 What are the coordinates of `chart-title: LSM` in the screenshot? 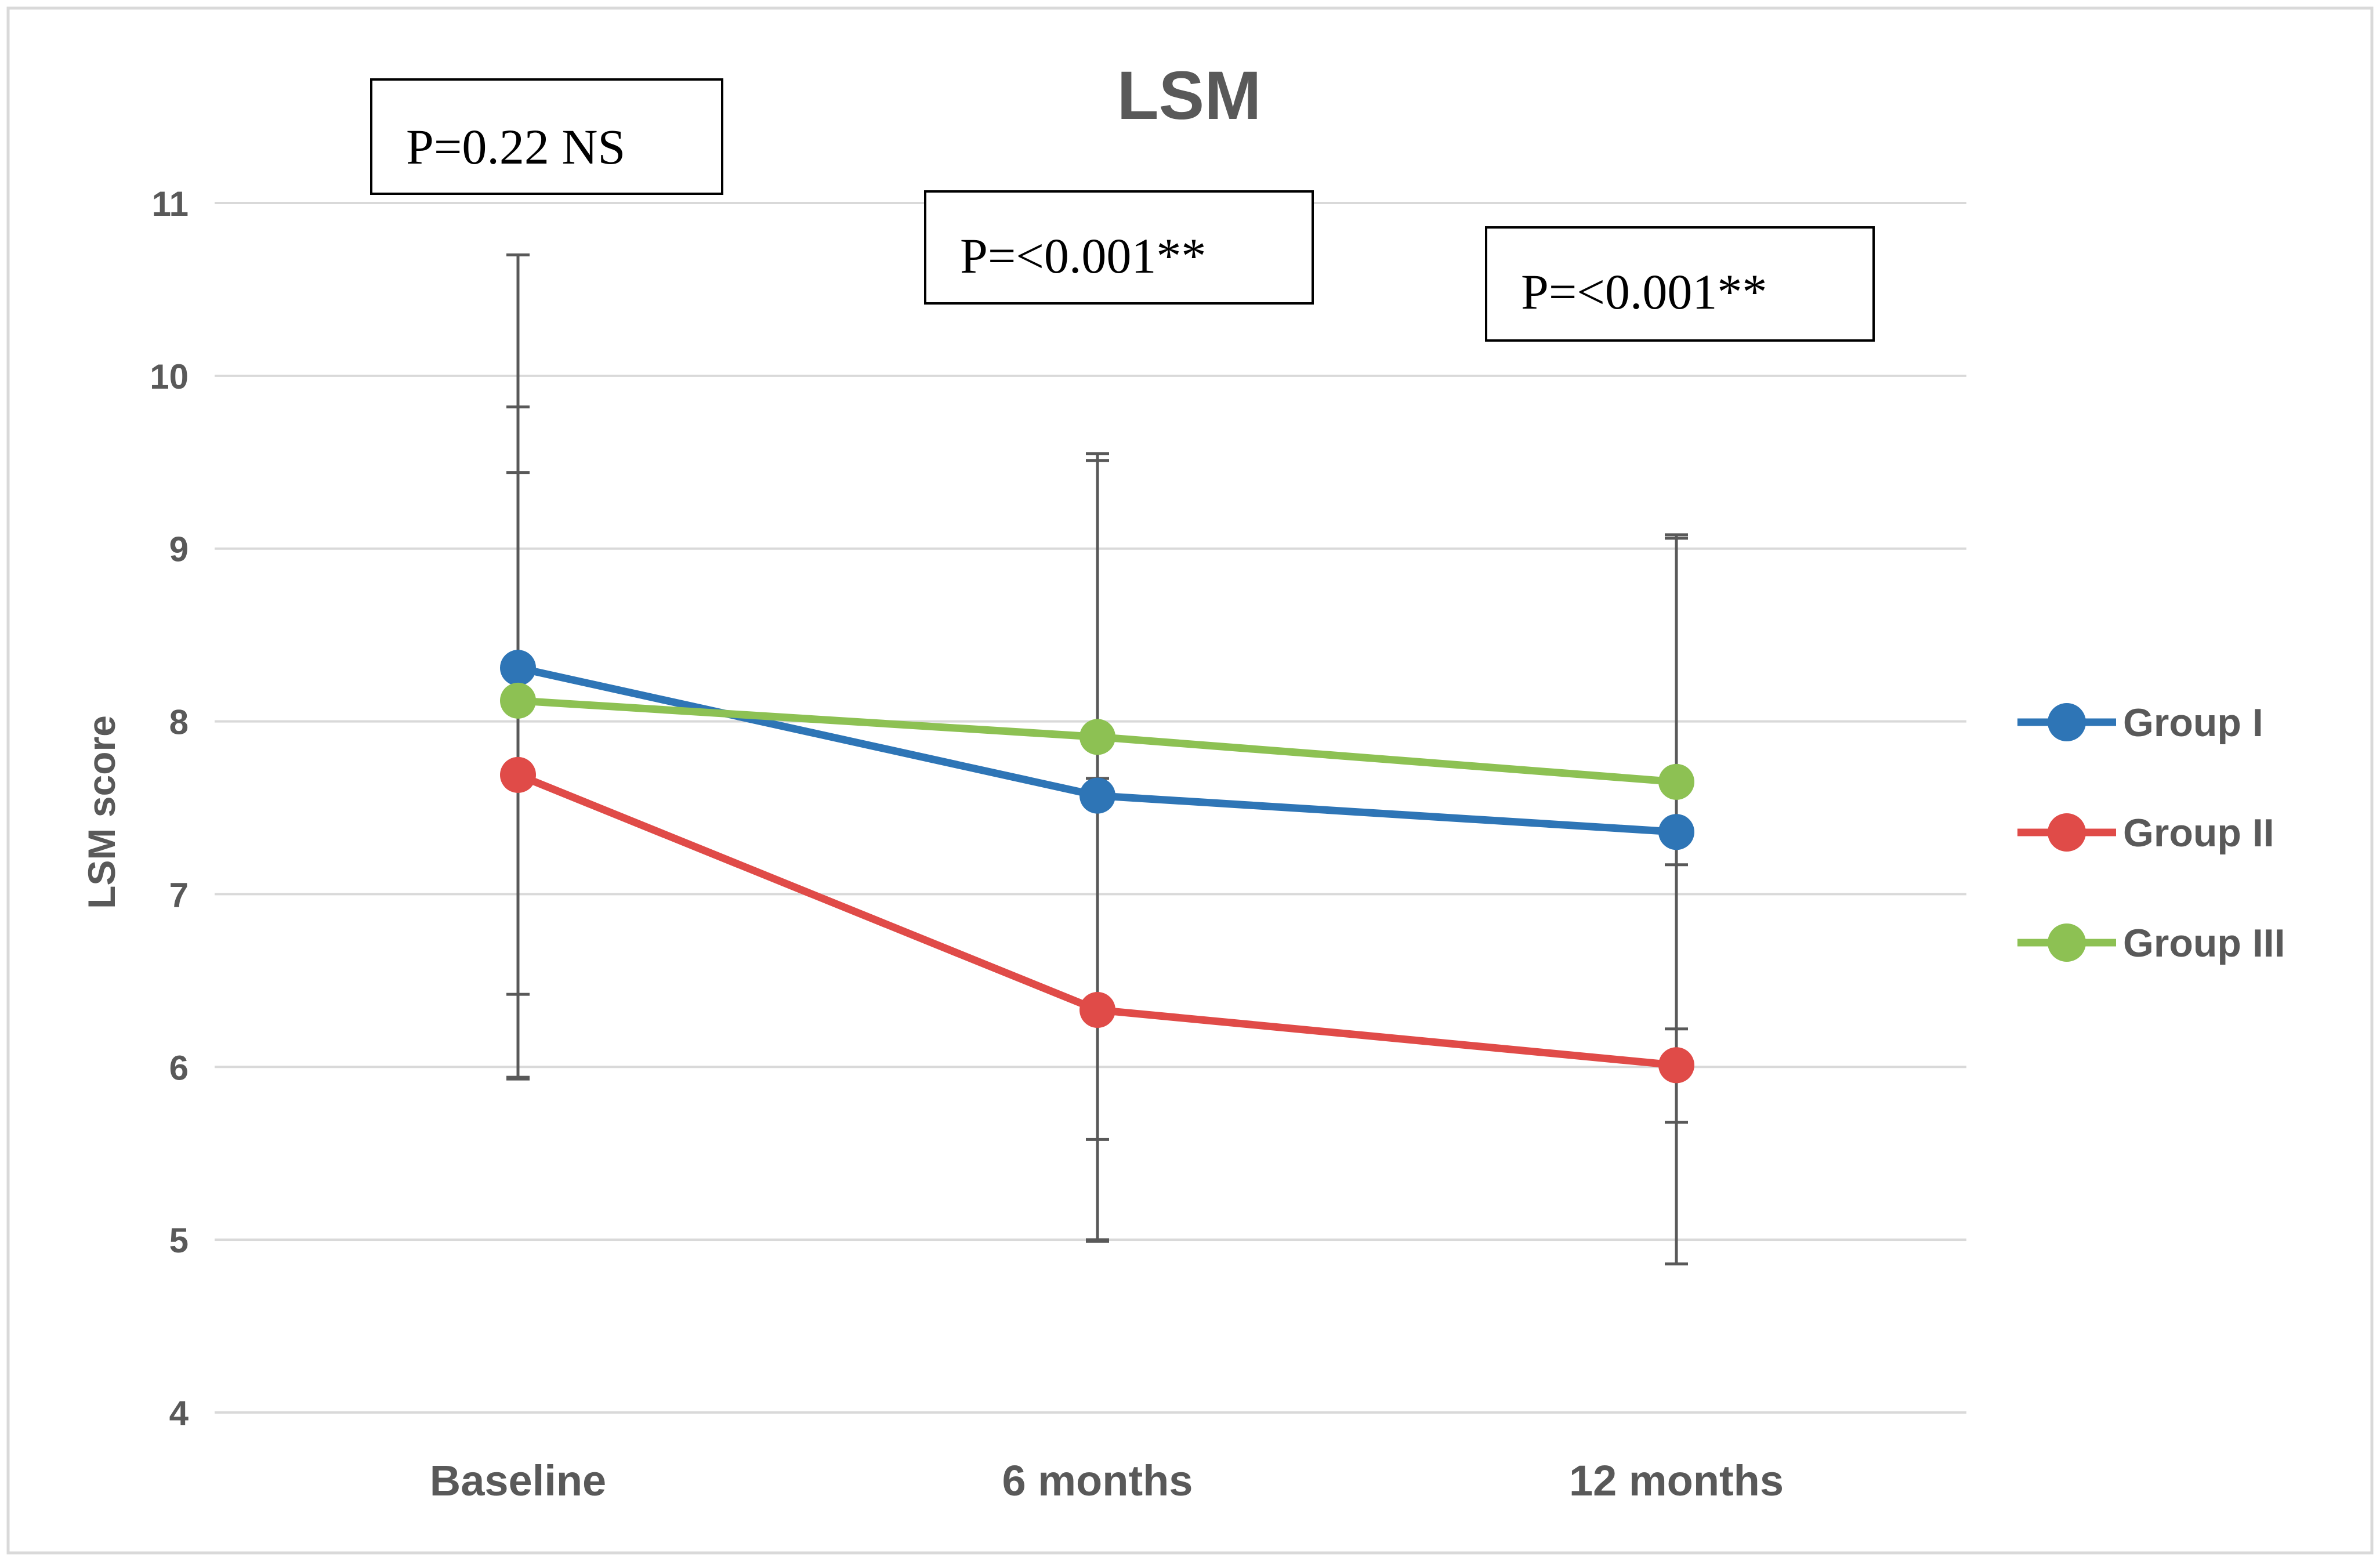 It's located at (1189, 95).